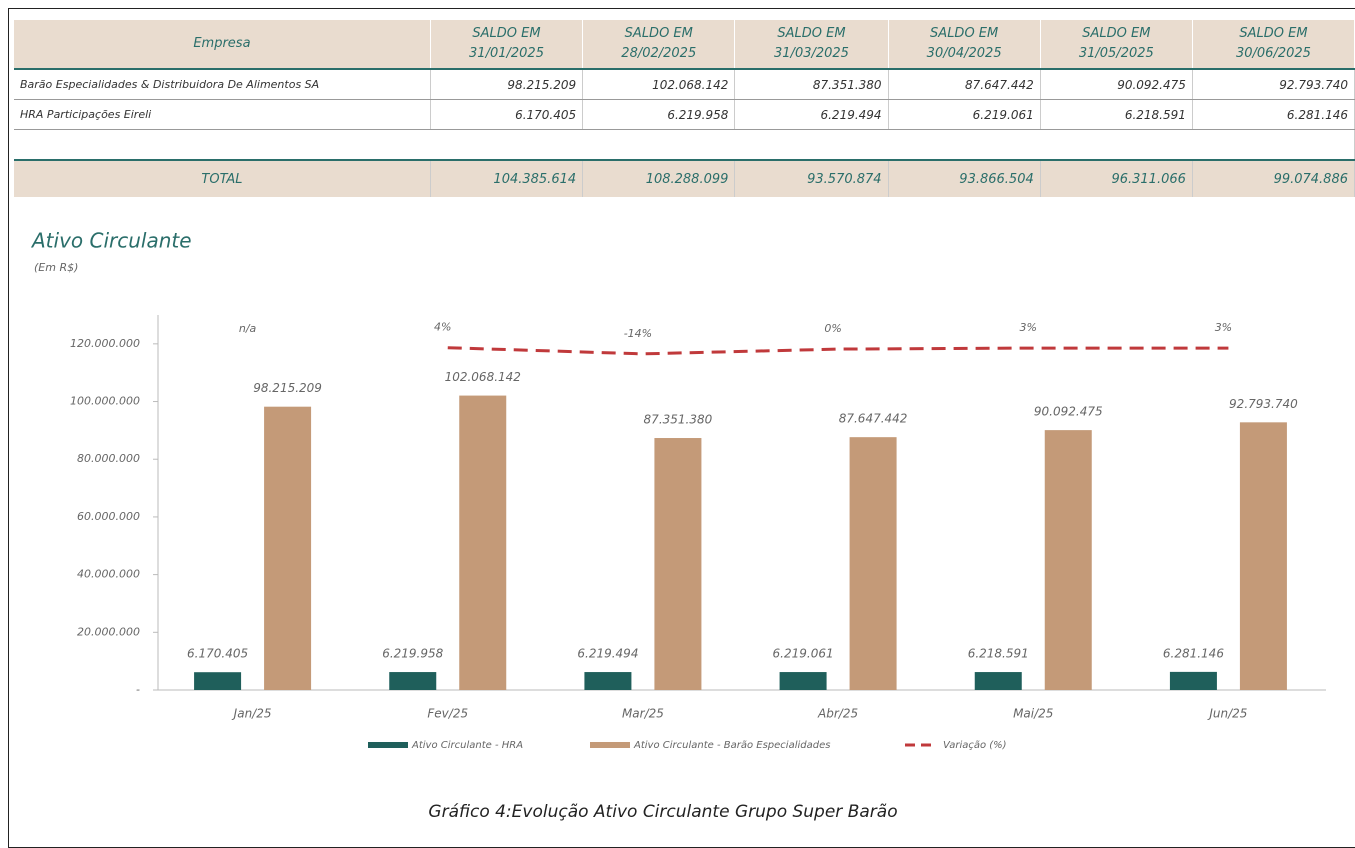 This screenshot has width=1355, height=848. What do you see at coordinates (447, 714) in the screenshot?
I see `x-tick-label: Fev/25` at bounding box center [447, 714].